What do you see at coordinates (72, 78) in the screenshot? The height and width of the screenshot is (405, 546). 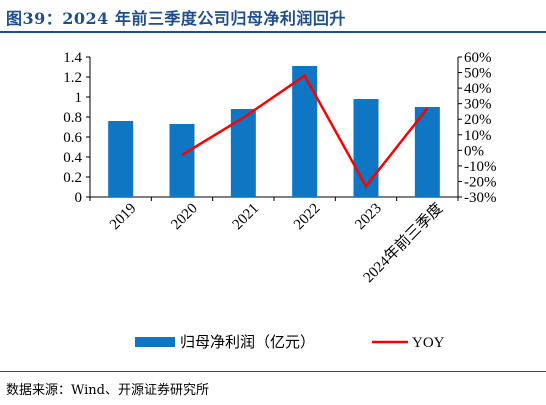 I see `y-left-tick-label: 1.2` at bounding box center [72, 78].